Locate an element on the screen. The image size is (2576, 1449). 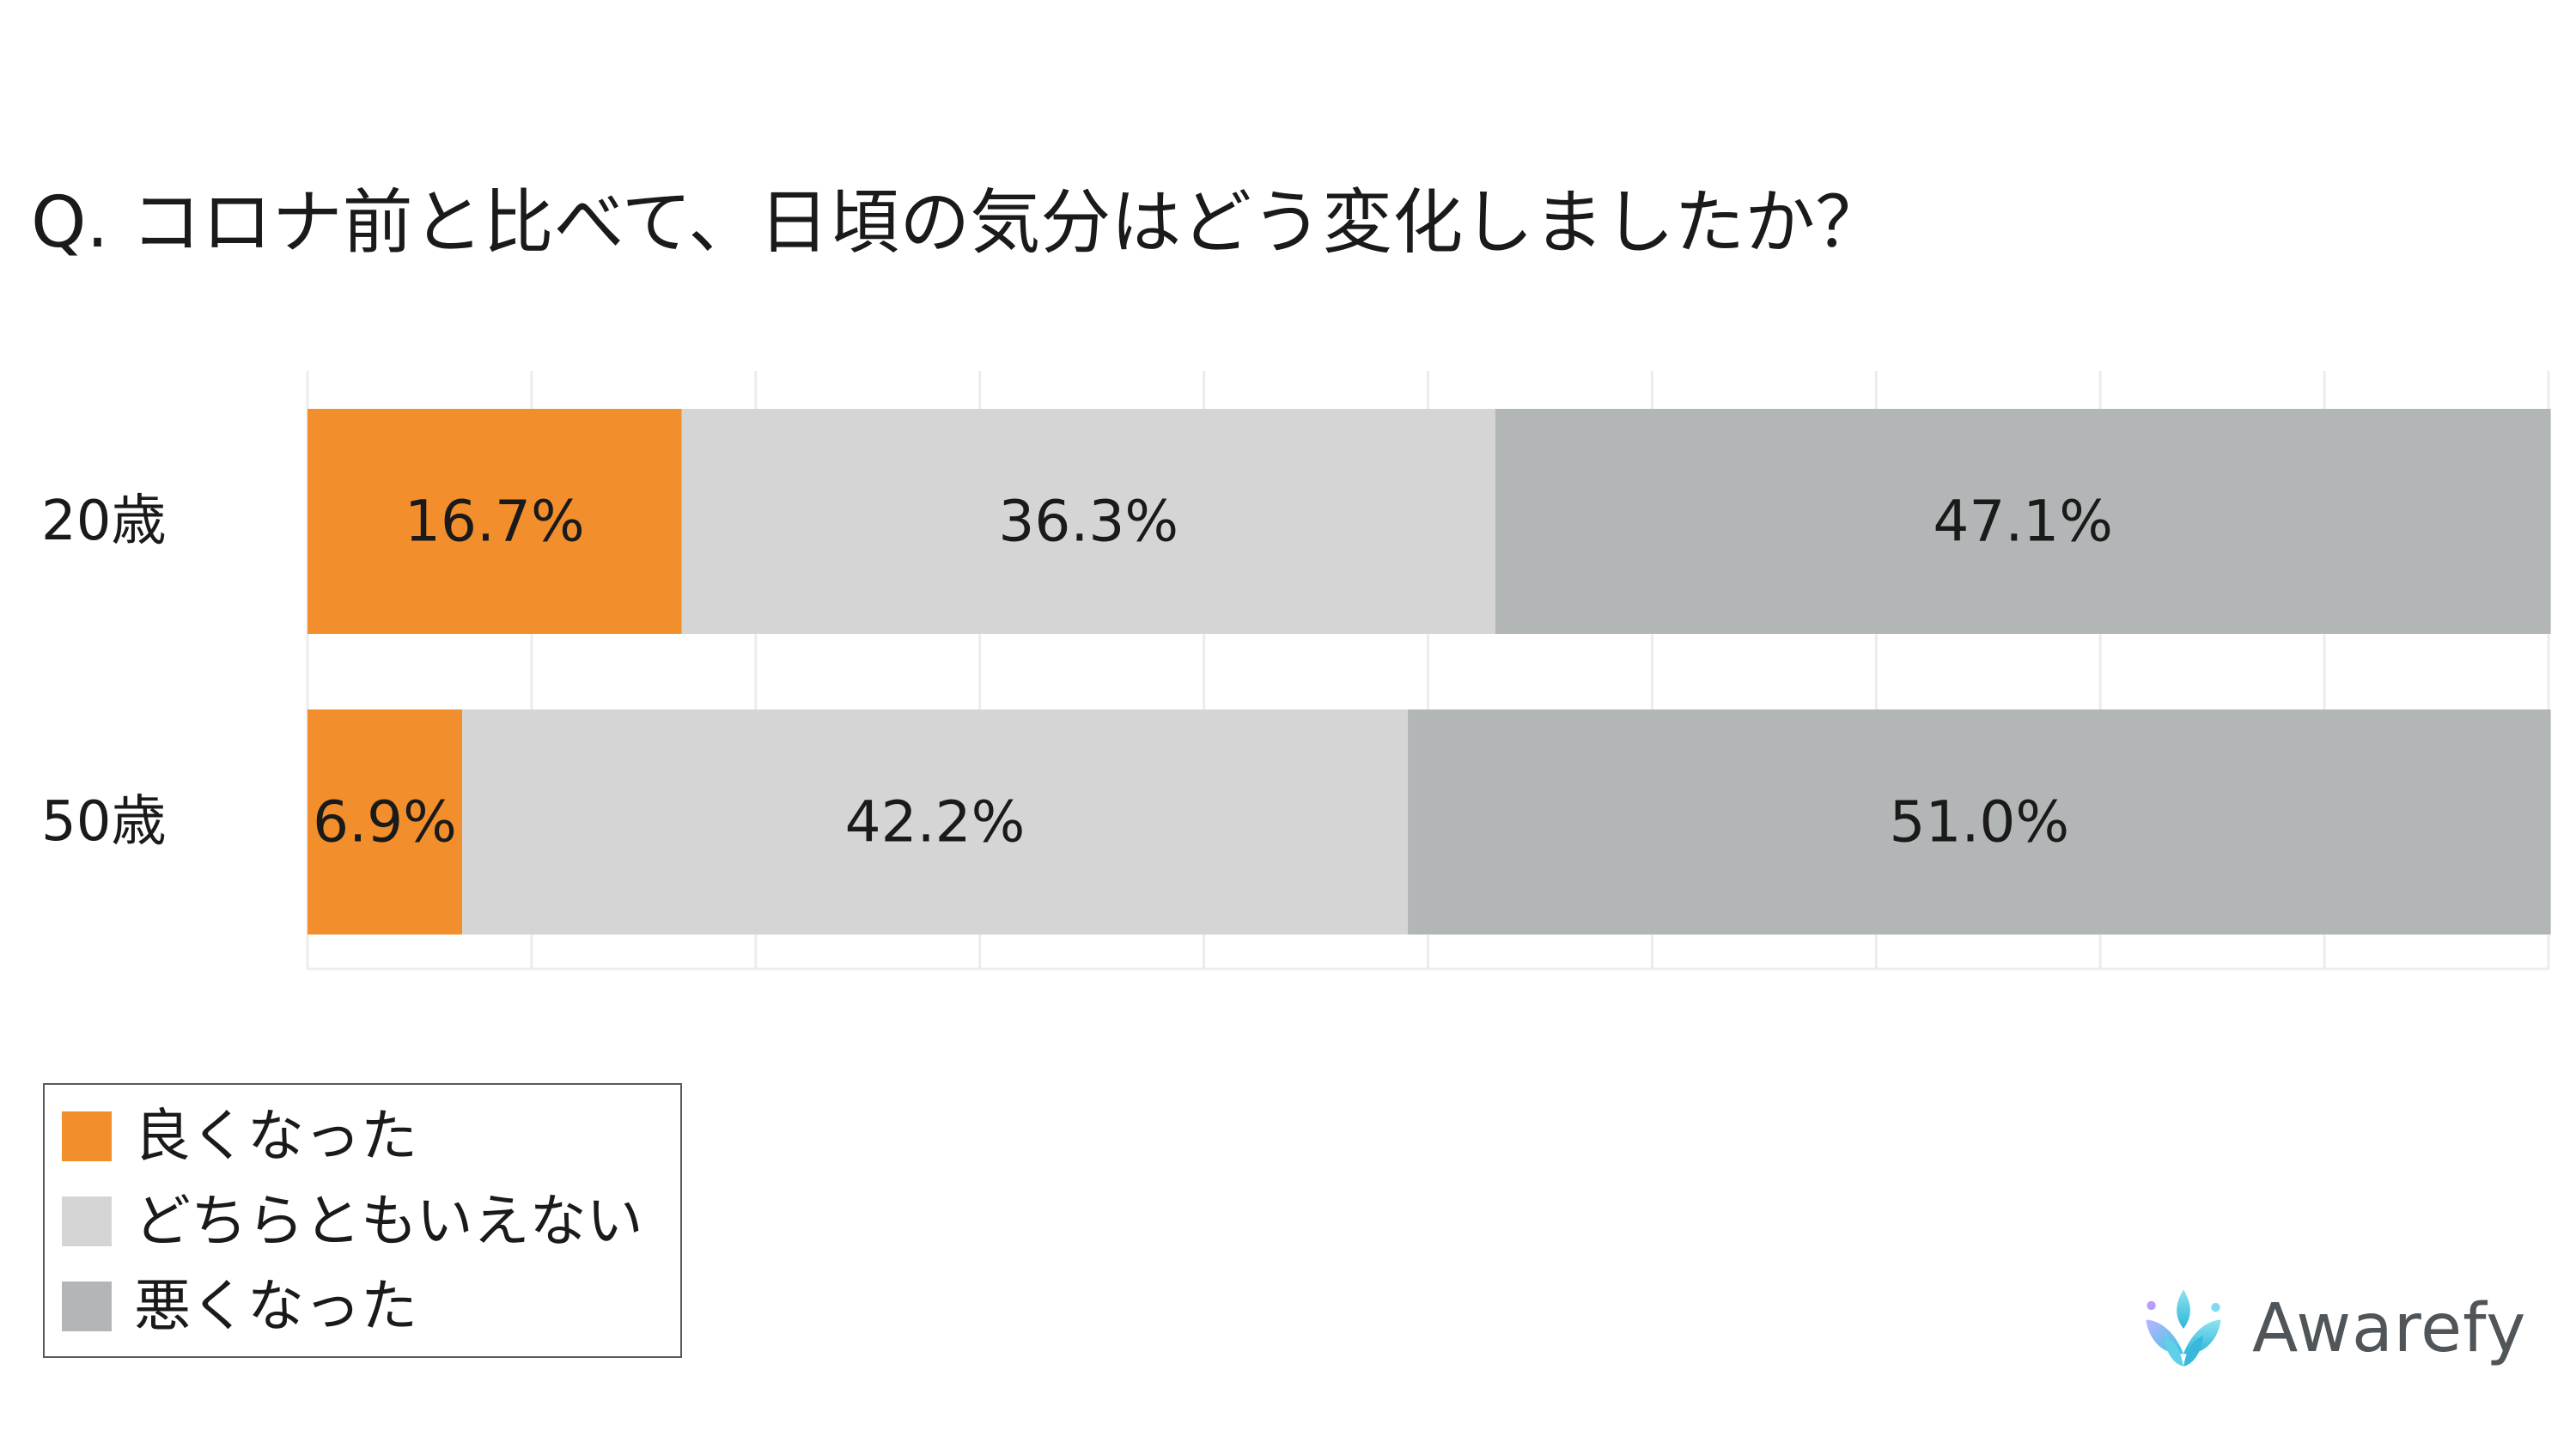
legend-label-worse: 悪くなった is located at coordinates (275, 1306).